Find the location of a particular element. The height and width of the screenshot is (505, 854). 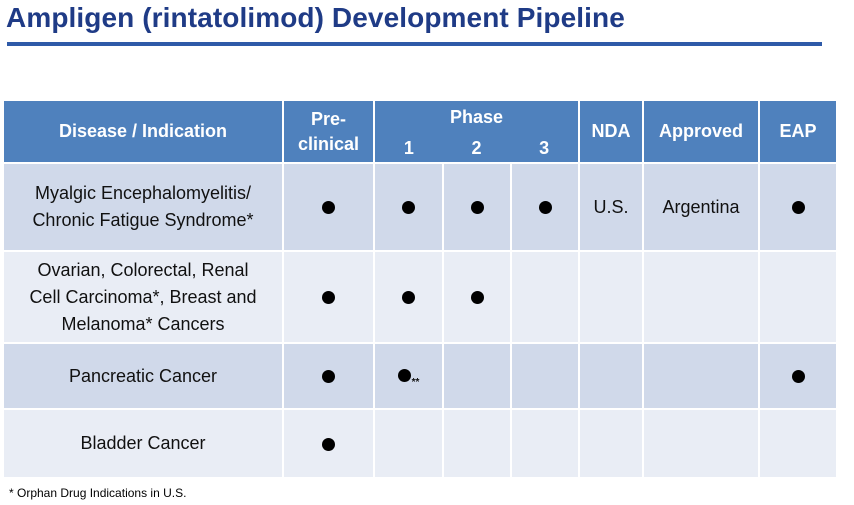

disease-line: Melanoma* Cancers is located at coordinates (143, 323).